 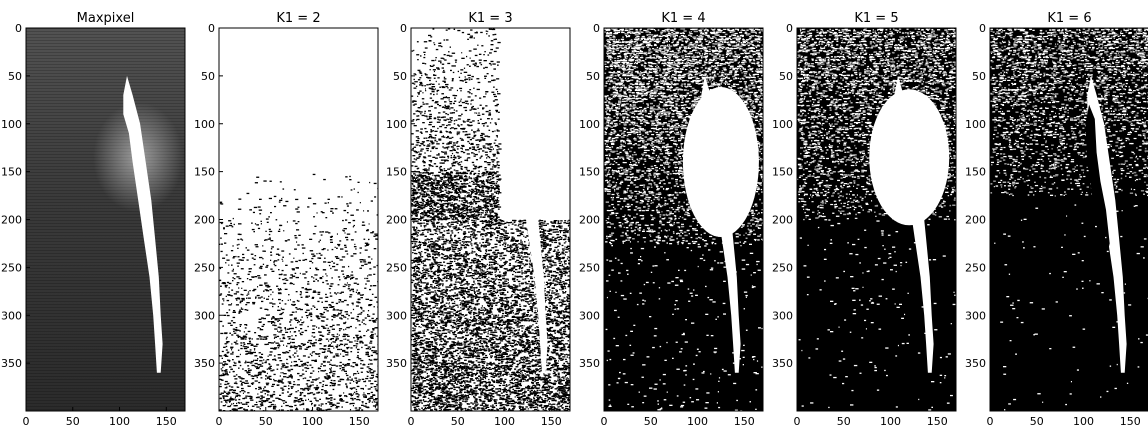 I want to click on panel-title: Maxpixel, so click(x=106, y=18).